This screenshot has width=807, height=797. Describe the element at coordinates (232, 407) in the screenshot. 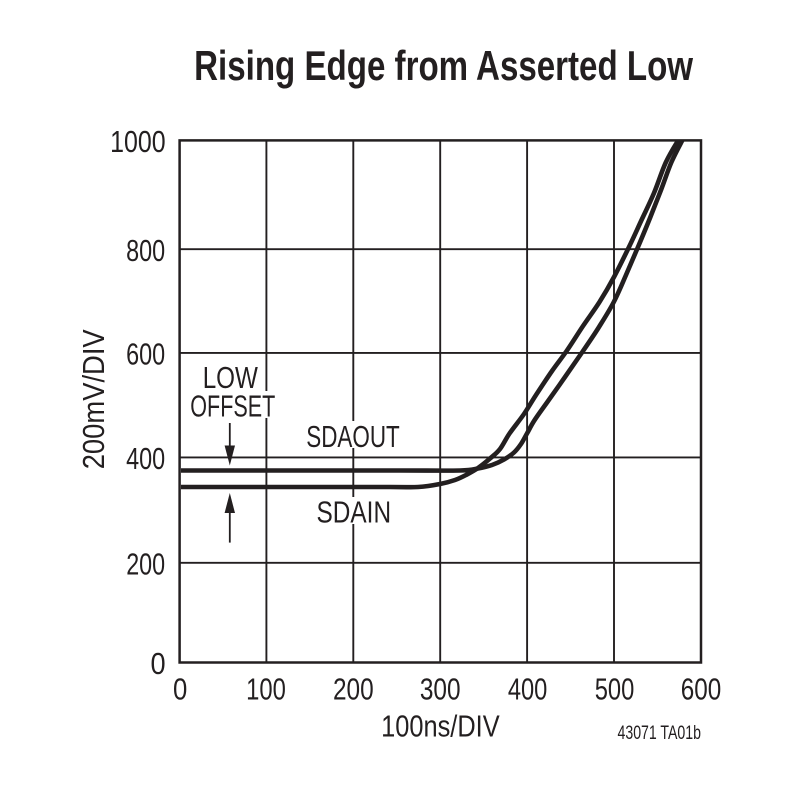

I see `svg-text: OFFSET` at that location.